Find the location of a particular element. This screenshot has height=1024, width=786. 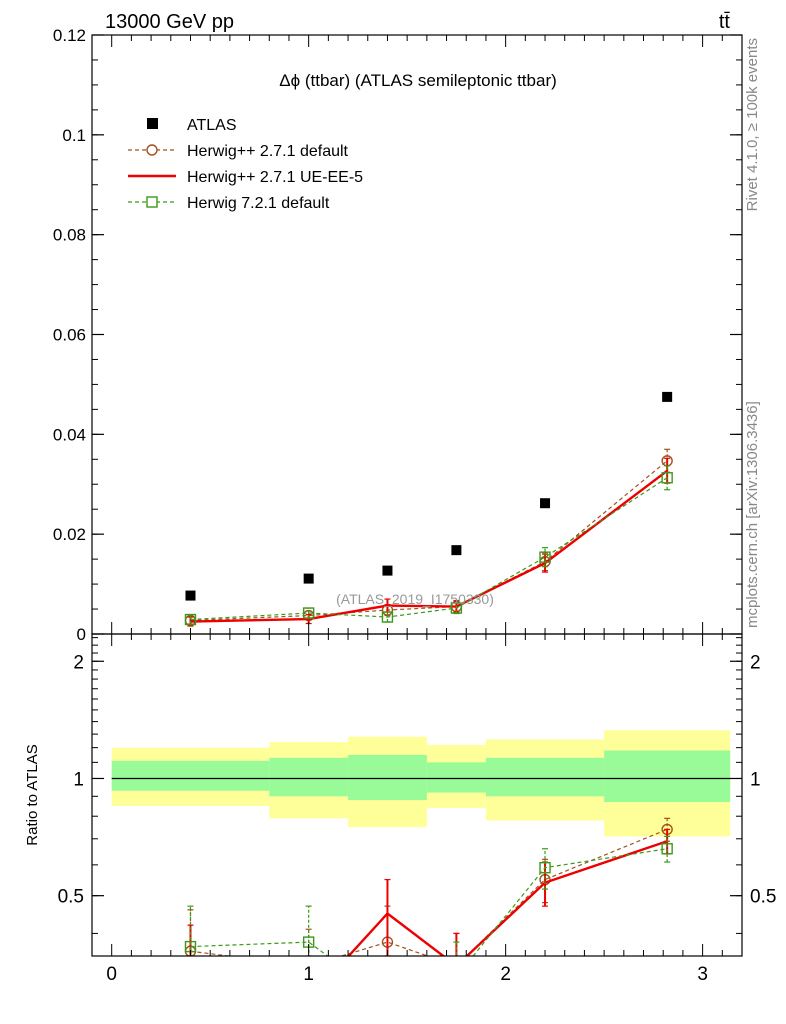

legend-marker-circle is located at coordinates (152, 150).